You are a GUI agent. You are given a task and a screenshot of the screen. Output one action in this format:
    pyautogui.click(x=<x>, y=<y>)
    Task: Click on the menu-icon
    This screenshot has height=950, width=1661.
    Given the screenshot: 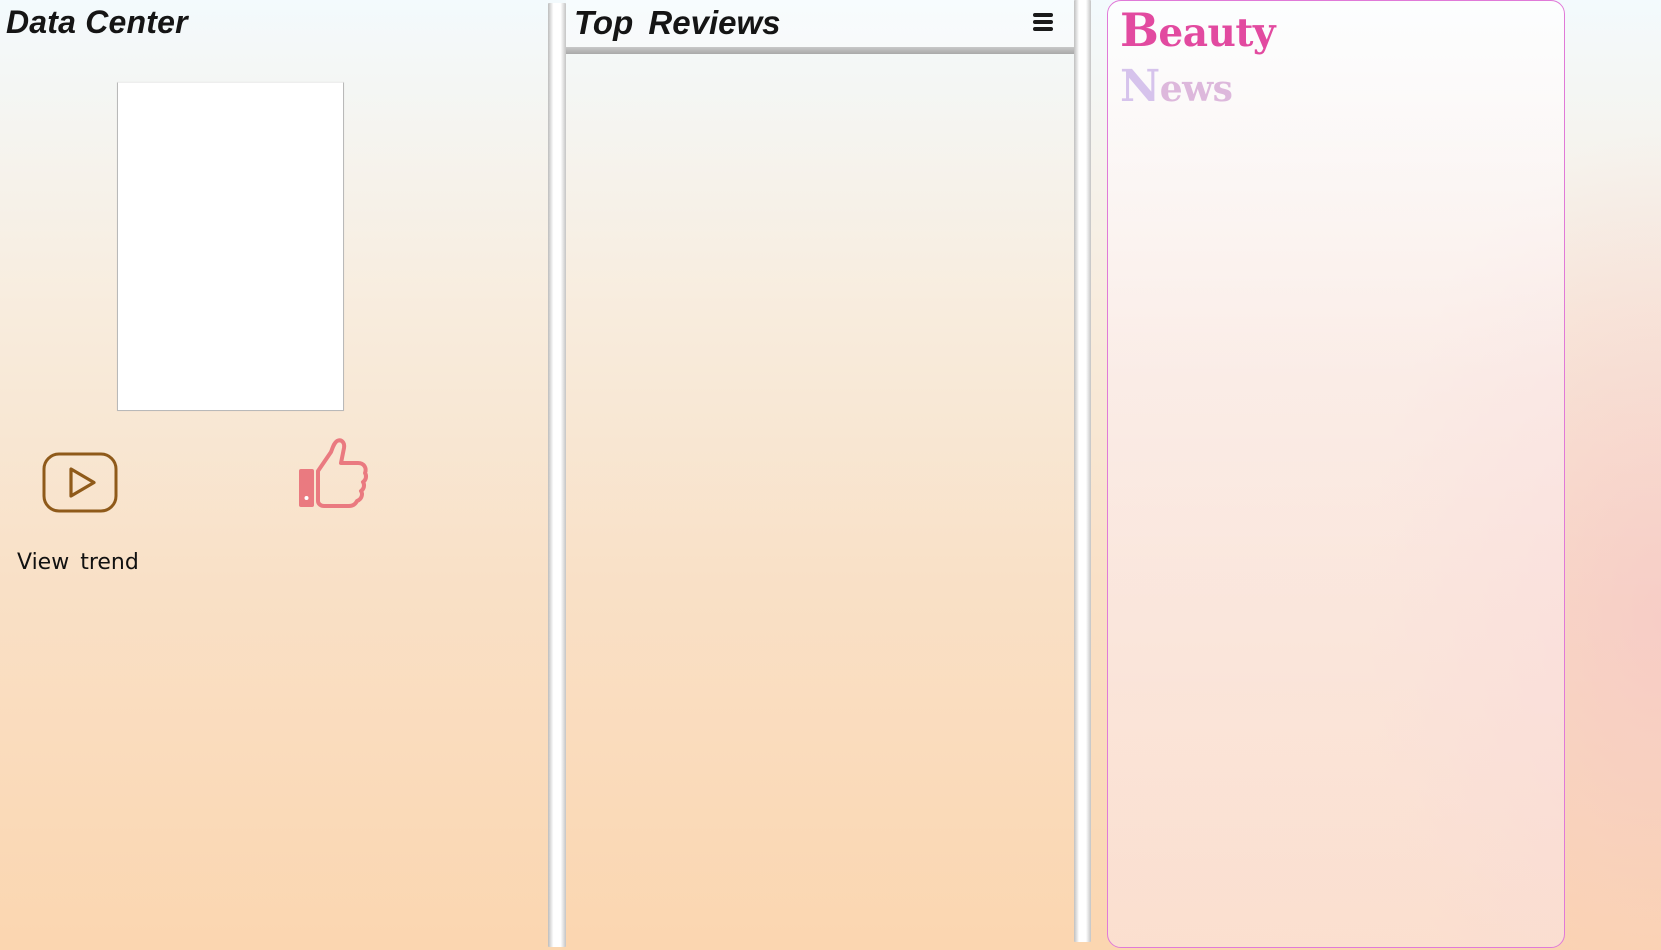 What is the action you would take?
    pyautogui.click(x=1043, y=22)
    